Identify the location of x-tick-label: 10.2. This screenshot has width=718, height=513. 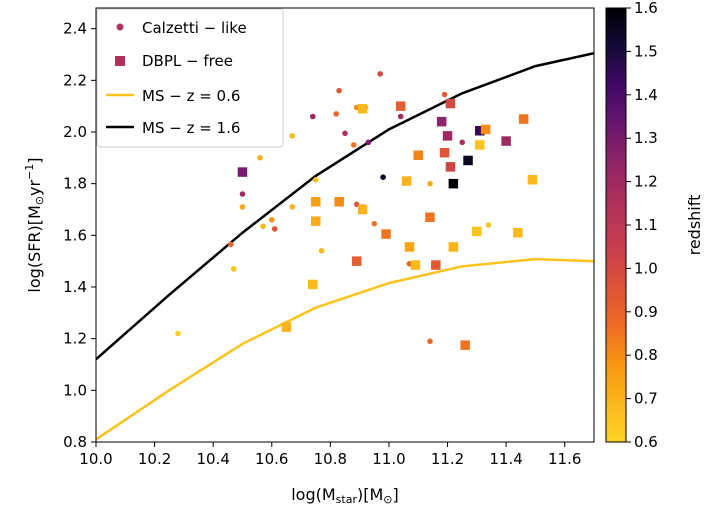
(154, 459).